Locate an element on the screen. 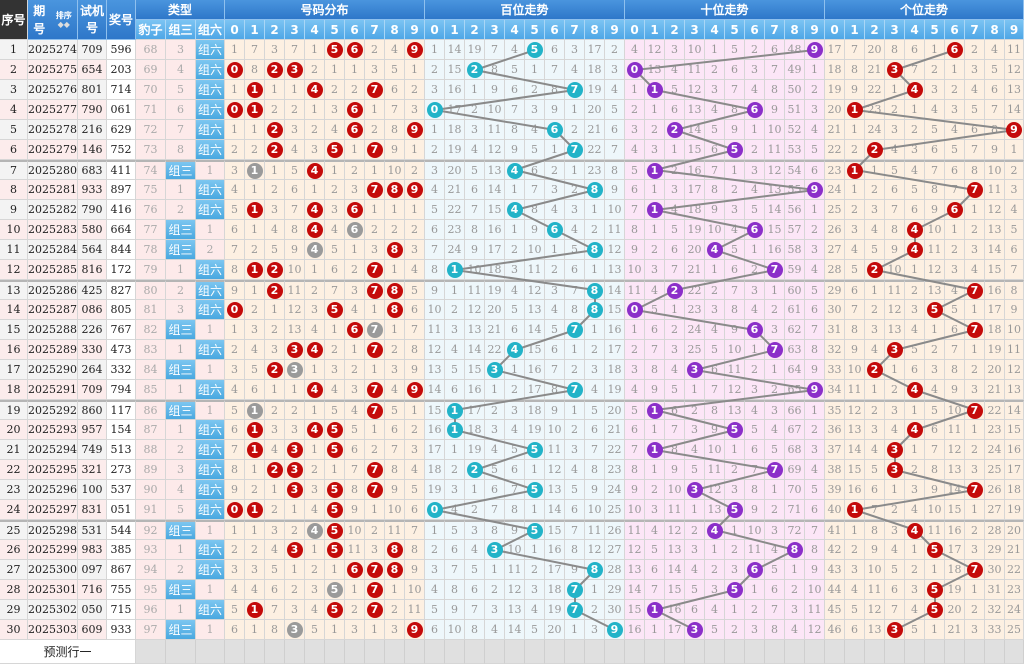 The width and height of the screenshot is (1024, 664). row-baozi-miss: 81 is located at coordinates (151, 310).